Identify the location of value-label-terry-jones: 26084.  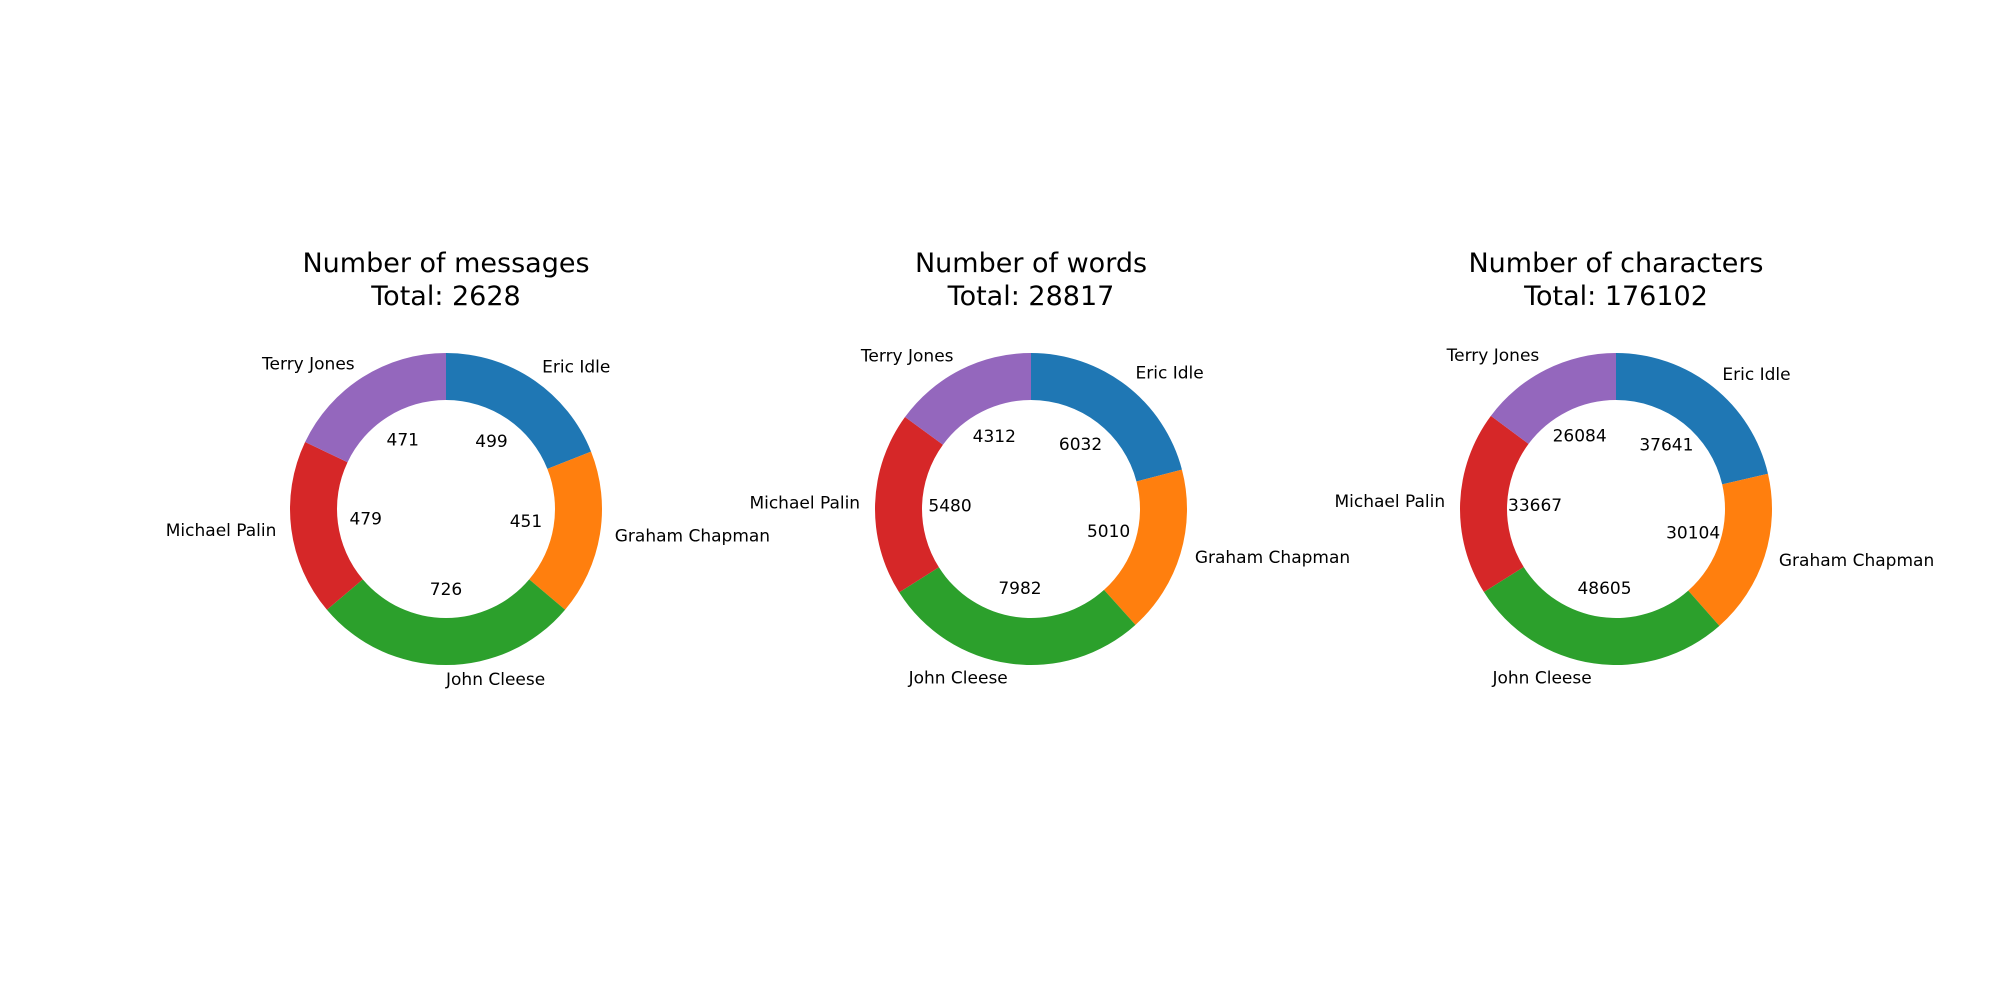
(1580, 437).